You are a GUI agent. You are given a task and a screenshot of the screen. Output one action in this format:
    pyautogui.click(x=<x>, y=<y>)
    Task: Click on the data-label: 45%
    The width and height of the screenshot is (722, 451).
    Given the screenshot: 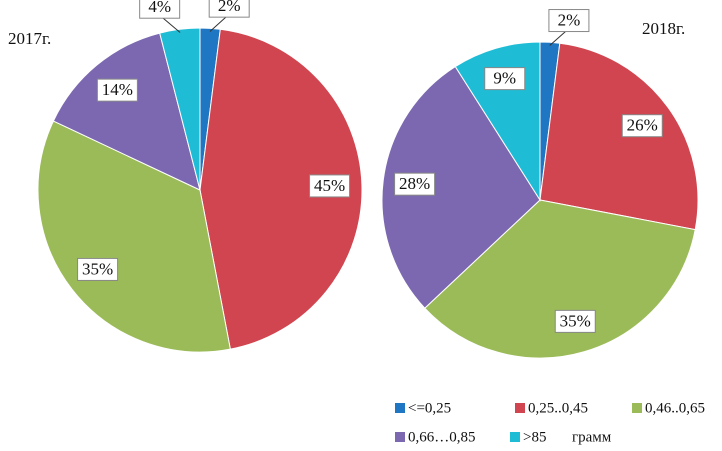 What is the action you would take?
    pyautogui.click(x=329, y=185)
    